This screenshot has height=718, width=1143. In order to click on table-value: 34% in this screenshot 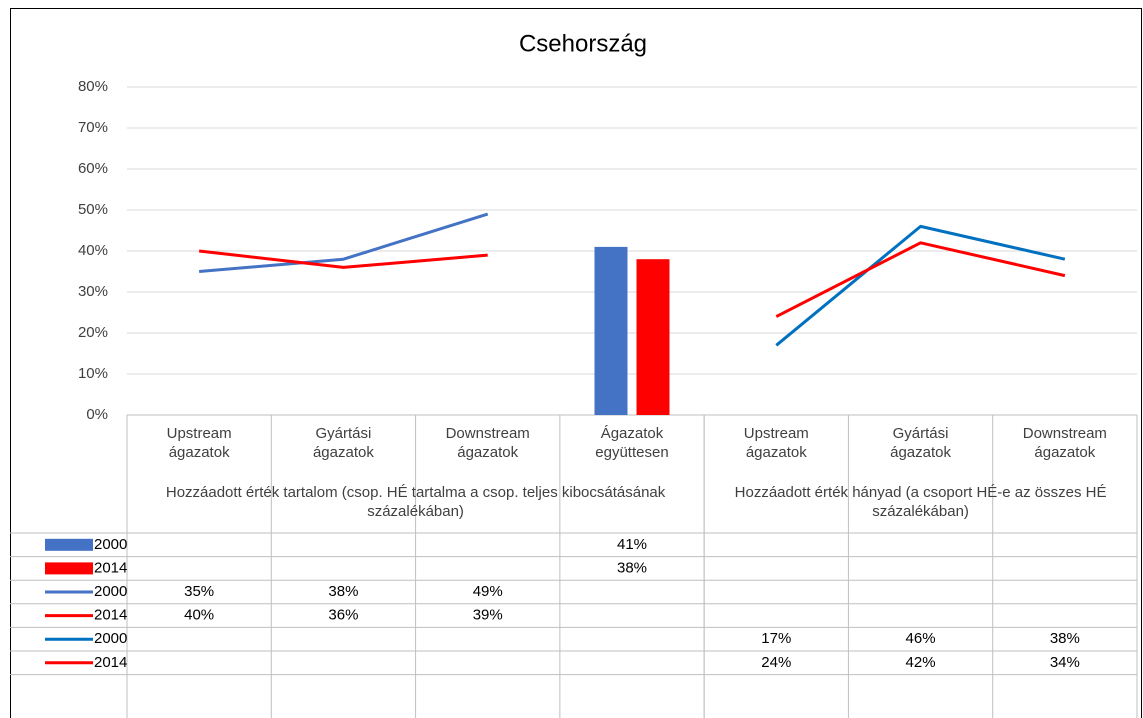, I will do `click(1065, 662)`.